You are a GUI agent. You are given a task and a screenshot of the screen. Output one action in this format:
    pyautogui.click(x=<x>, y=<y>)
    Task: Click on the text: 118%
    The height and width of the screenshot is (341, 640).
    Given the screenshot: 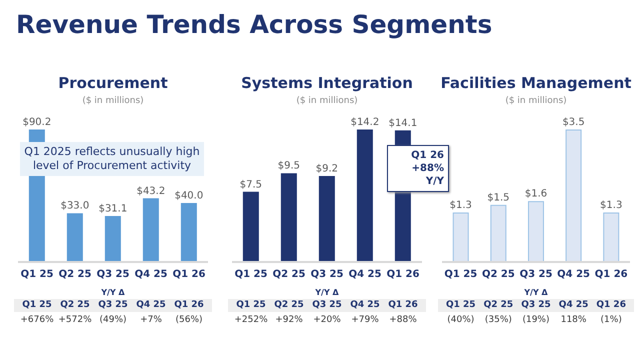 What is the action you would take?
    pyautogui.click(x=574, y=320)
    